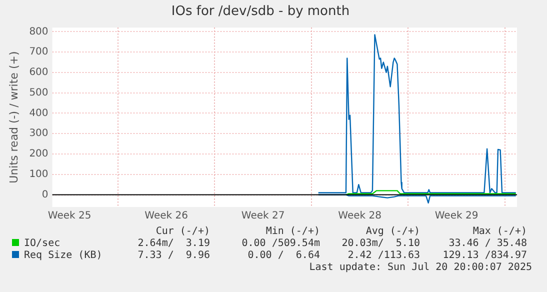 Image resolution: width=547 pixels, height=292 pixels. What do you see at coordinates (360, 216) in the screenshot?
I see `x-tick-label: Week 28` at bounding box center [360, 216].